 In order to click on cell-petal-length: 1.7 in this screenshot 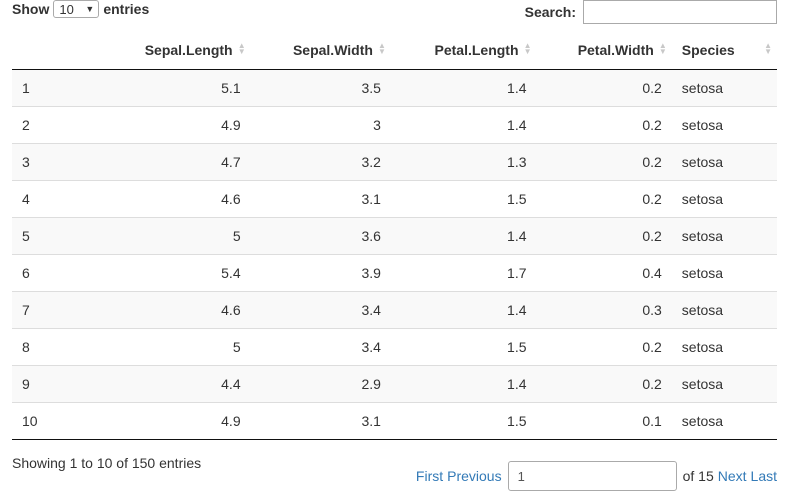, I will do `click(463, 272)`.